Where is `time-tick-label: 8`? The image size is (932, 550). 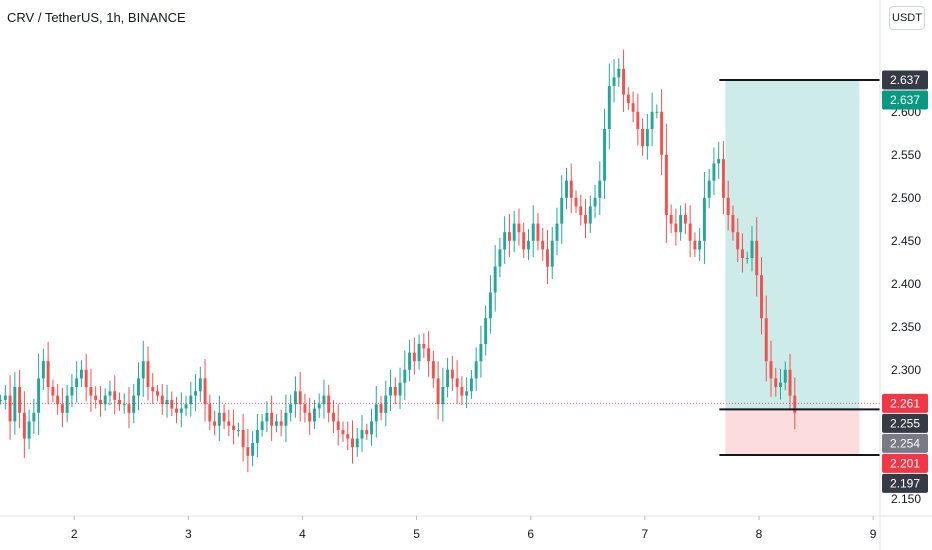
time-tick-label: 8 is located at coordinates (759, 534).